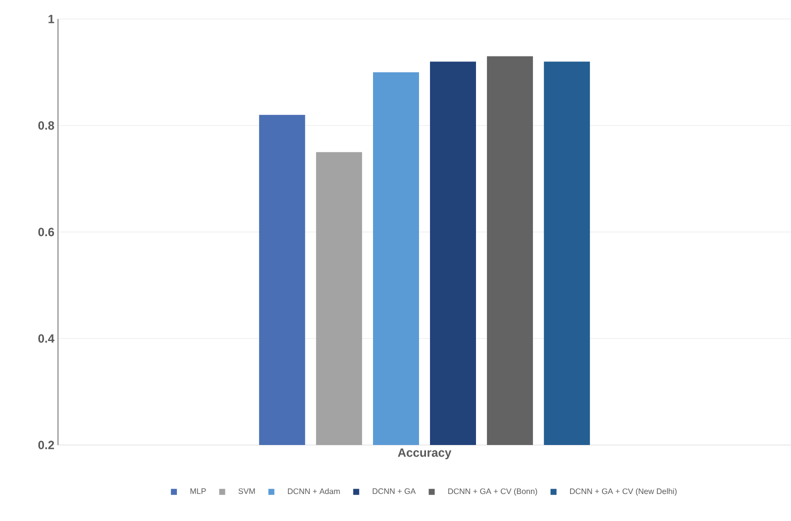 This screenshot has height=521, width=791. What do you see at coordinates (46, 125) in the screenshot?
I see `y-tick-label: 0.8` at bounding box center [46, 125].